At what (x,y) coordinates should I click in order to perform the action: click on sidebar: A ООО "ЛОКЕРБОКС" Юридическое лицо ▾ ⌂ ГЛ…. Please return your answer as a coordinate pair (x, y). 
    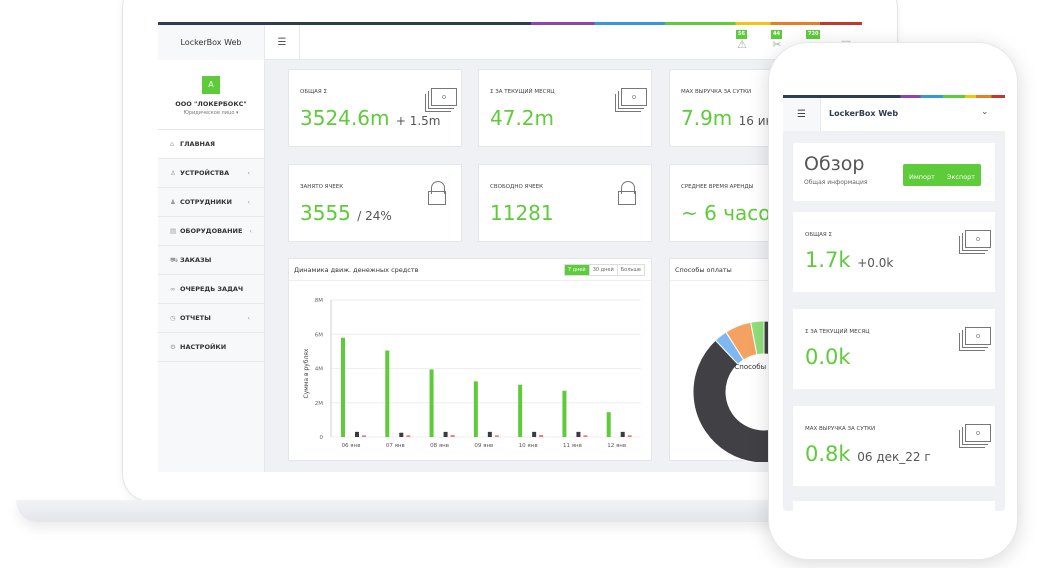
    Looking at the image, I should click on (211, 266).